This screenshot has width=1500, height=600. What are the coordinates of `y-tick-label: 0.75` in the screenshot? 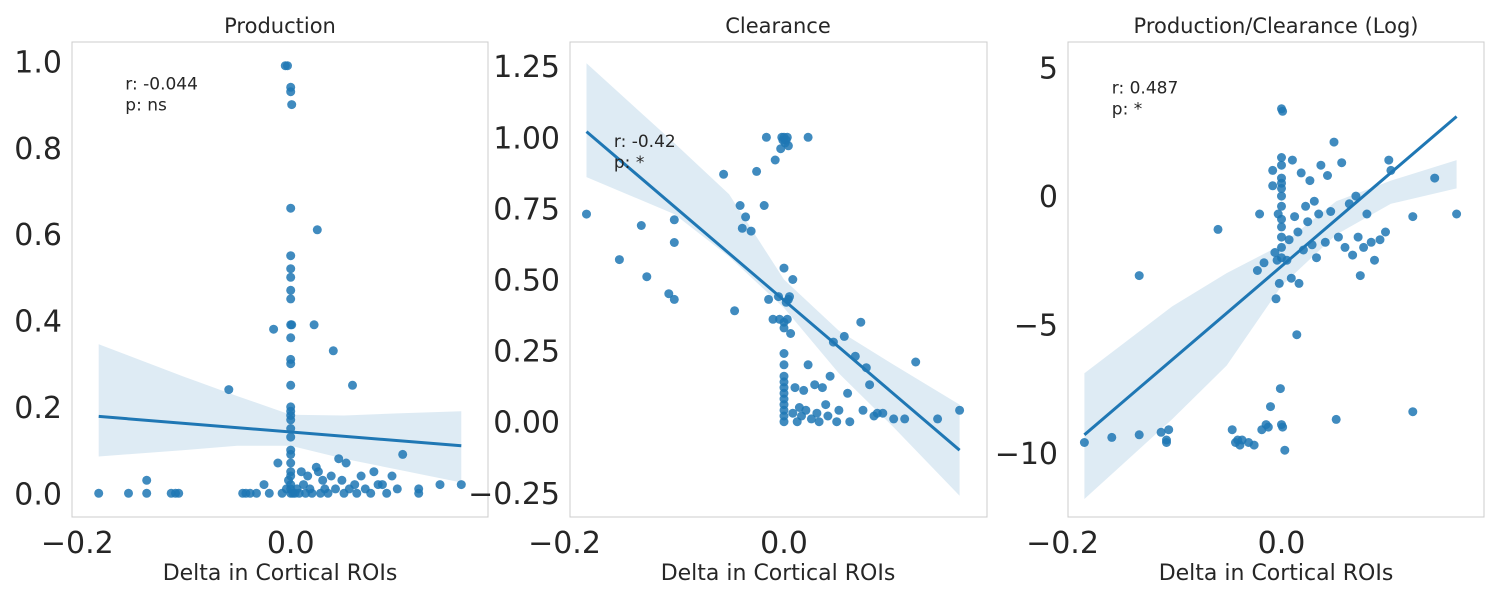 It's located at (526, 209).